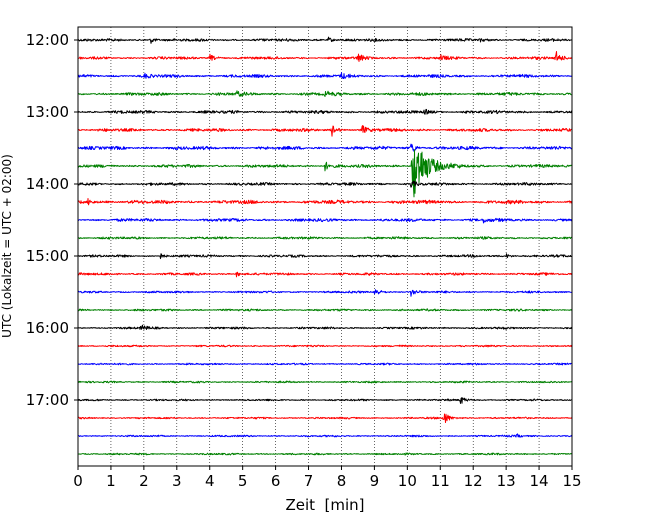 The image size is (650, 520). Describe the element at coordinates (78, 481) in the screenshot. I see `x-tick-label: 0` at that location.